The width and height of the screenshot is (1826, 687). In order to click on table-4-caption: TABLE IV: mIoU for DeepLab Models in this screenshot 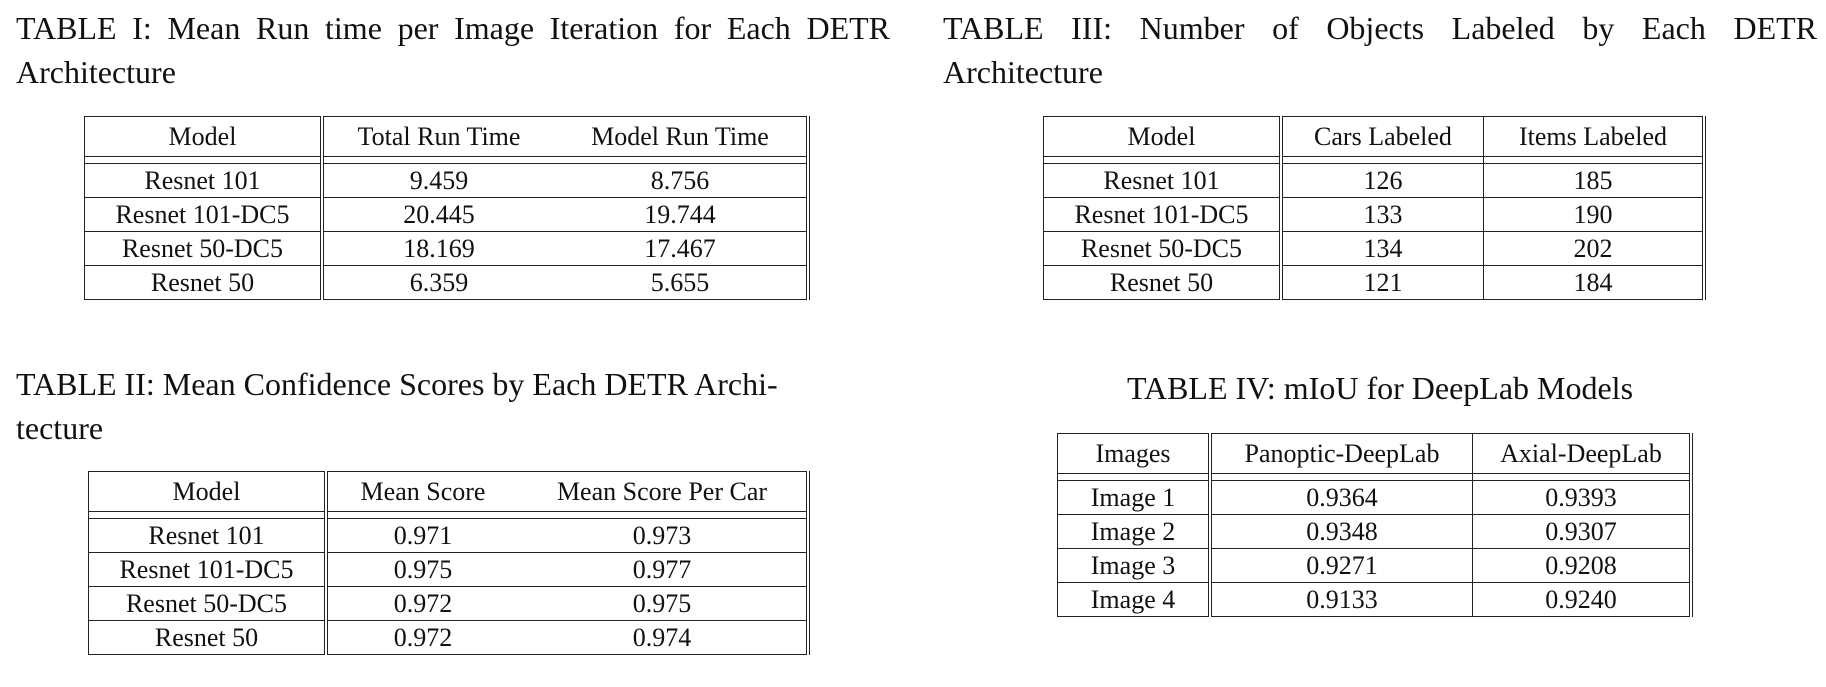, I will do `click(1380, 388)`.